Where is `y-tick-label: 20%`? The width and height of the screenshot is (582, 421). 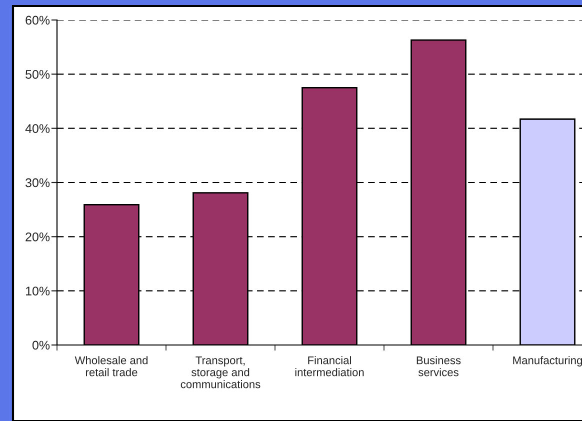 y-tick-label: 20% is located at coordinates (38, 237).